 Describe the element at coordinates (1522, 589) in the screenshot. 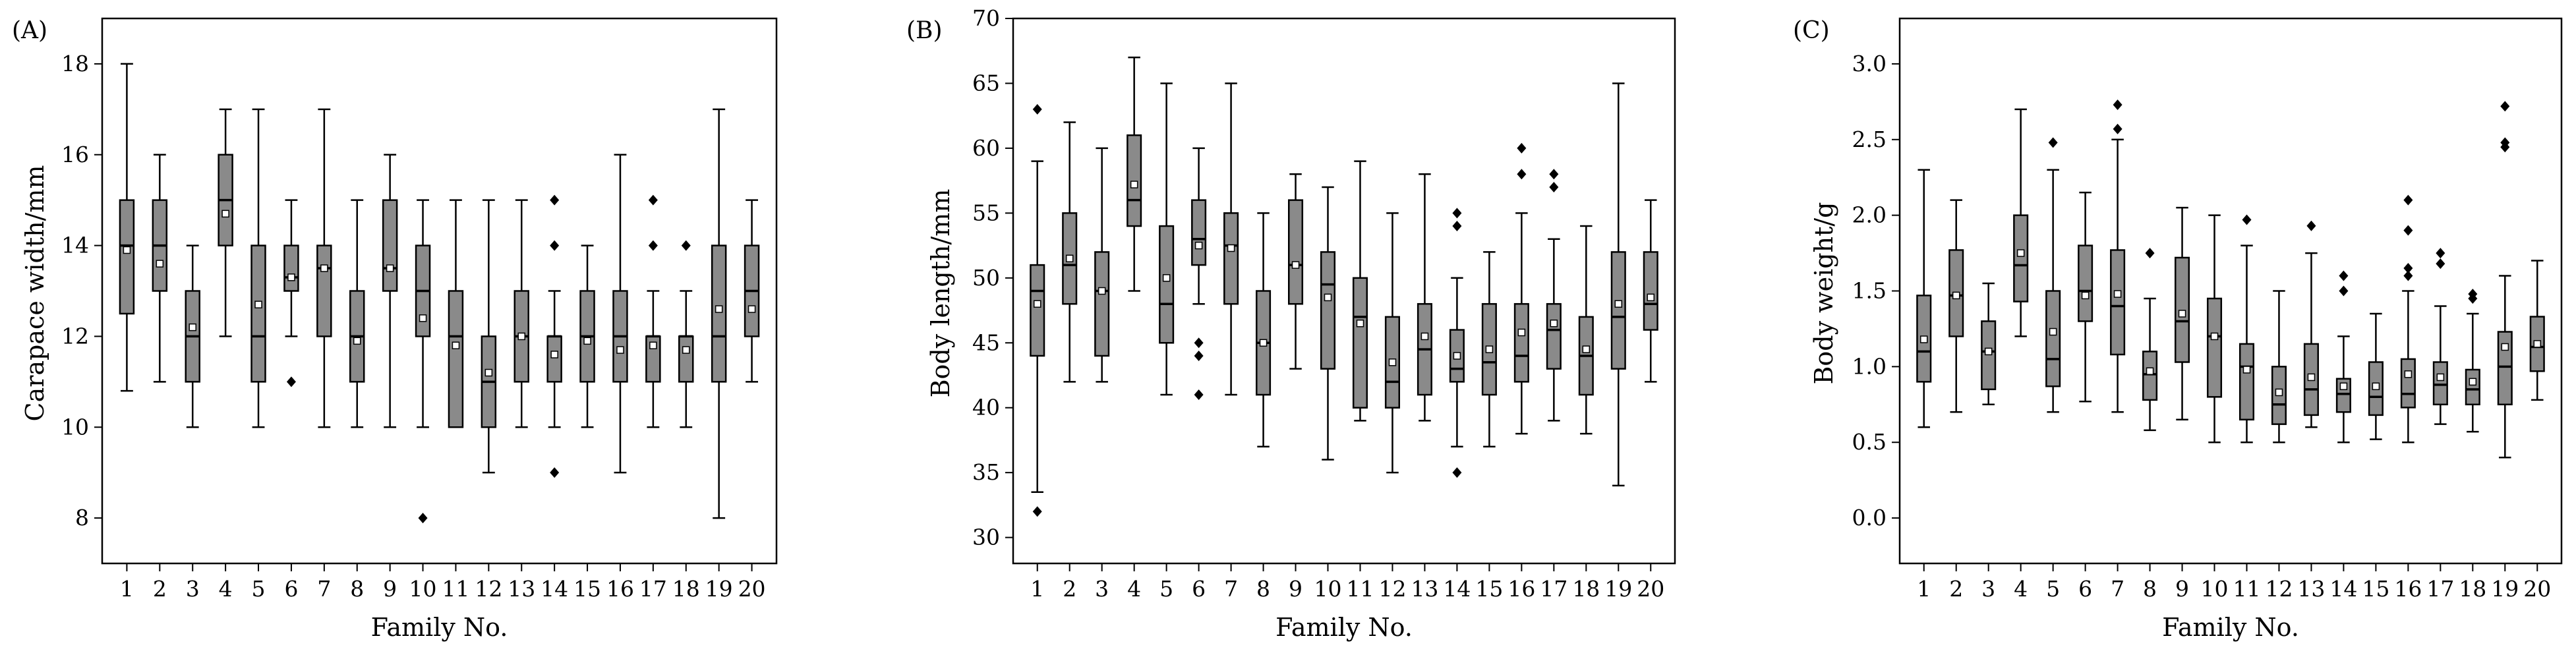

I see `x-tick-label: 16` at that location.